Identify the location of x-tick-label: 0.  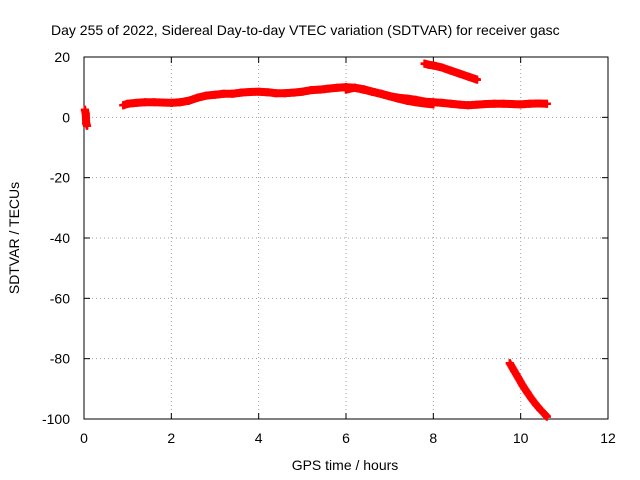
(84, 438).